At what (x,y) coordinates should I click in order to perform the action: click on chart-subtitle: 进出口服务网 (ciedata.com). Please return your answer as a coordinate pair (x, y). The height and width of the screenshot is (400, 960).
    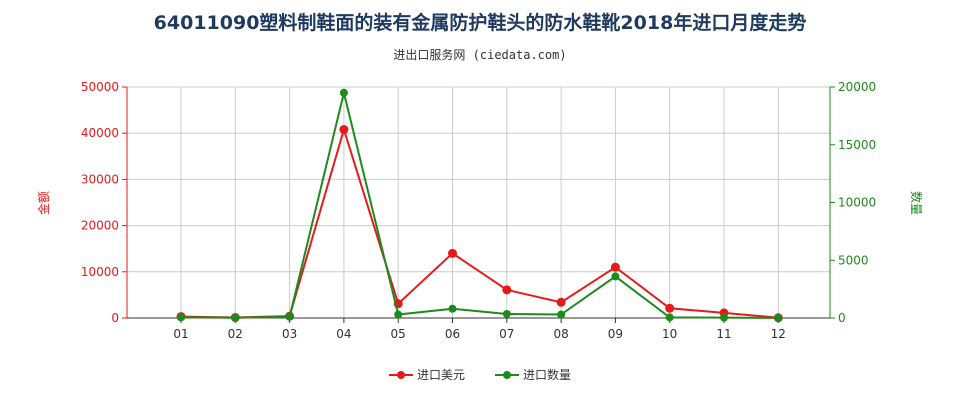
    Looking at the image, I should click on (480, 55).